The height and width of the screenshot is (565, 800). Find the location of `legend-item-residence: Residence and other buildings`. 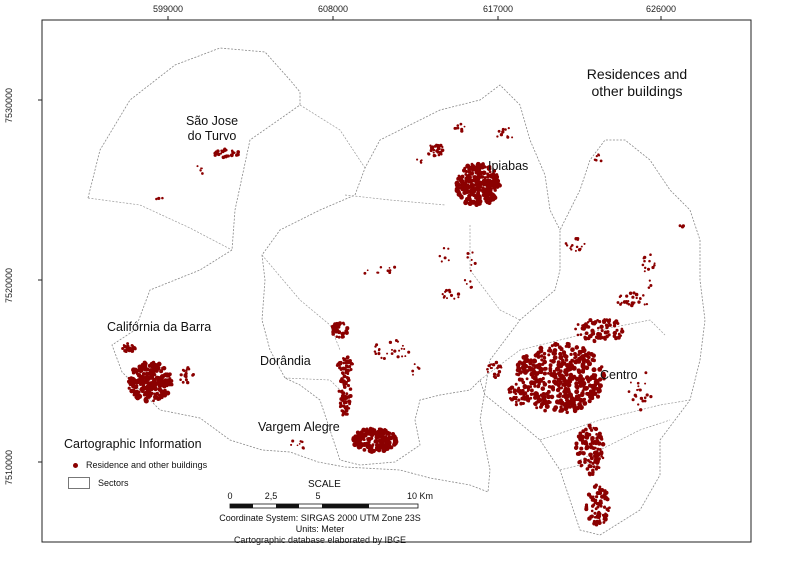

legend-item-residence: Residence and other buildings is located at coordinates (137, 465).